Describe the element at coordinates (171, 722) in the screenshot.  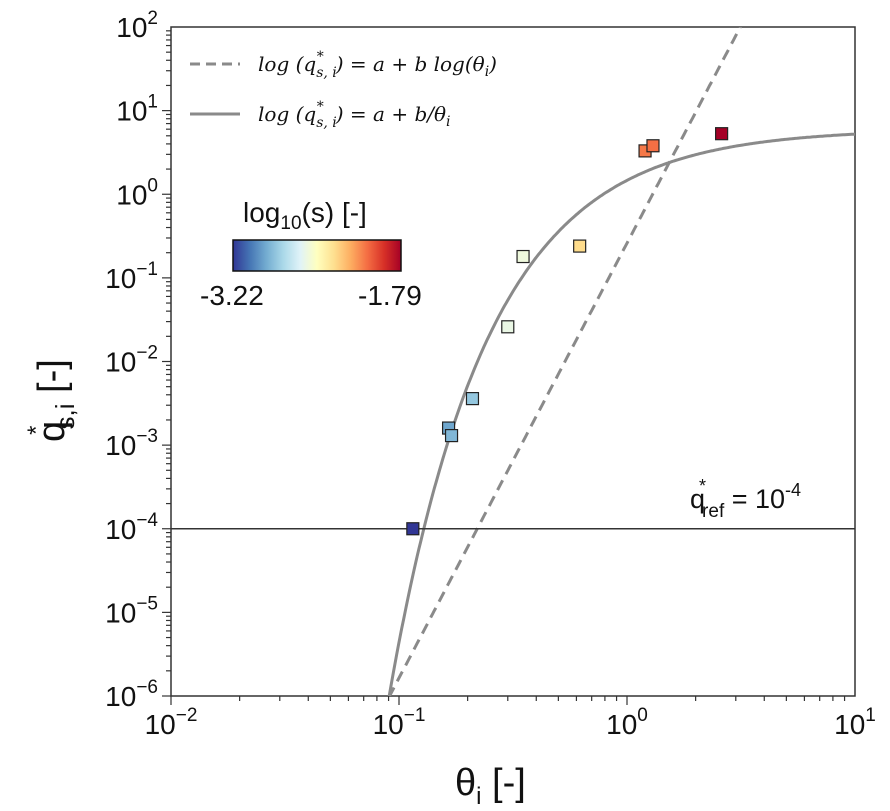
I see `x-tick-label: 10⁻²` at that location.